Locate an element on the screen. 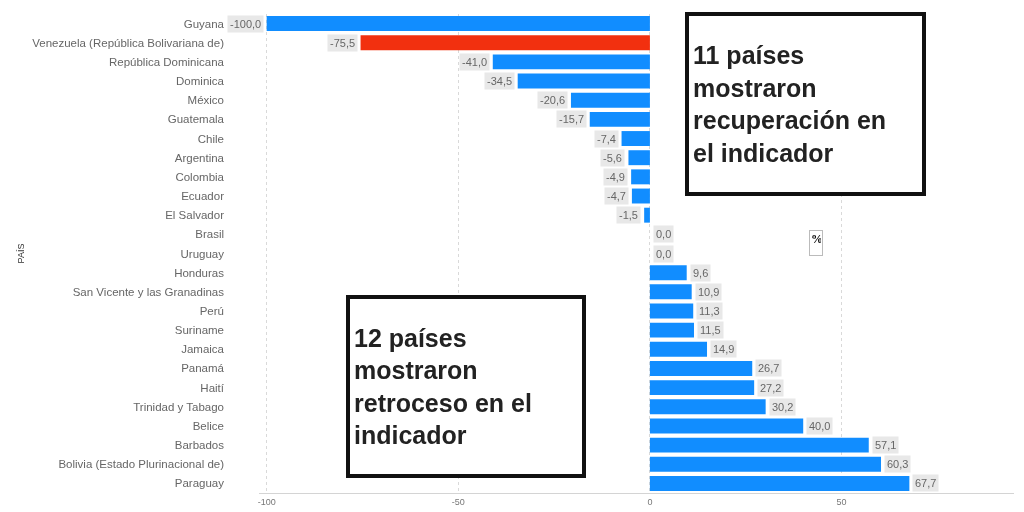 The width and height of the screenshot is (1024, 512). y-tick-label: Haití is located at coordinates (212, 387).